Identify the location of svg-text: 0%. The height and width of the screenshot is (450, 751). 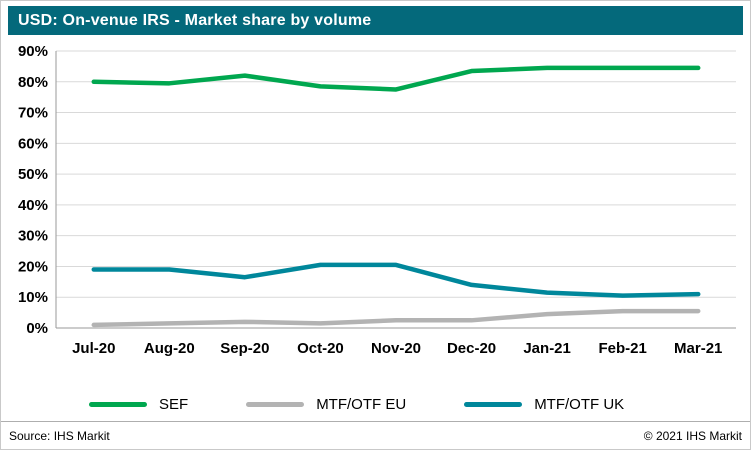
(37, 328).